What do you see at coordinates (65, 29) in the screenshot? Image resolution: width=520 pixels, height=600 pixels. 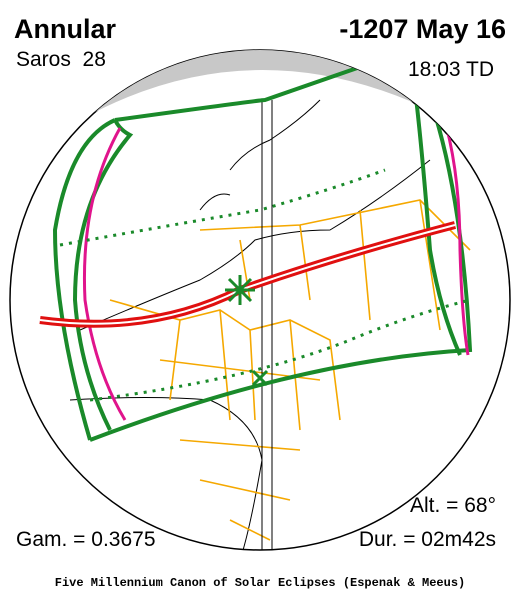 I see `eclipse-type: Annular` at bounding box center [65, 29].